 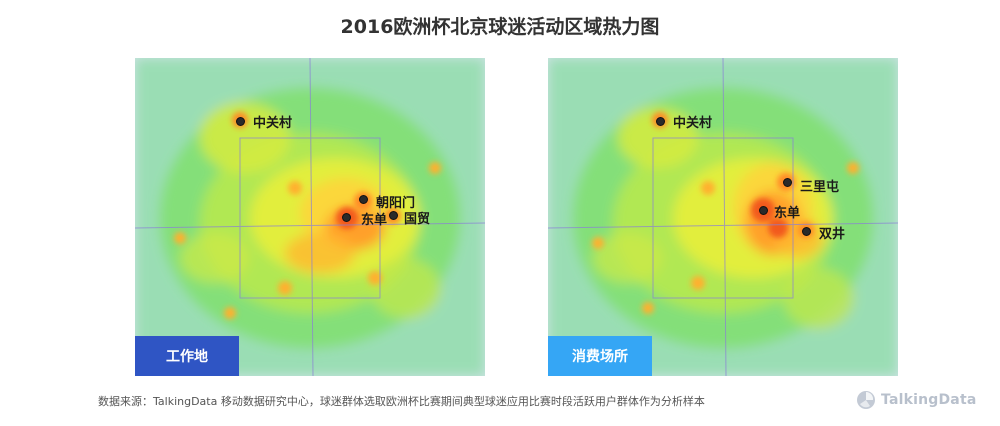 What do you see at coordinates (866, 400) in the screenshot?
I see `talkingdata-logo-icon` at bounding box center [866, 400].